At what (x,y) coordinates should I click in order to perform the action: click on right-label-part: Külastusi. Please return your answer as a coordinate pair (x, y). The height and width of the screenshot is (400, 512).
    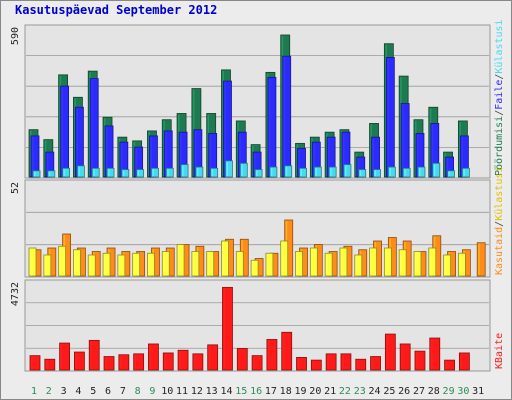
    Looking at the image, I should click on (499, 194).